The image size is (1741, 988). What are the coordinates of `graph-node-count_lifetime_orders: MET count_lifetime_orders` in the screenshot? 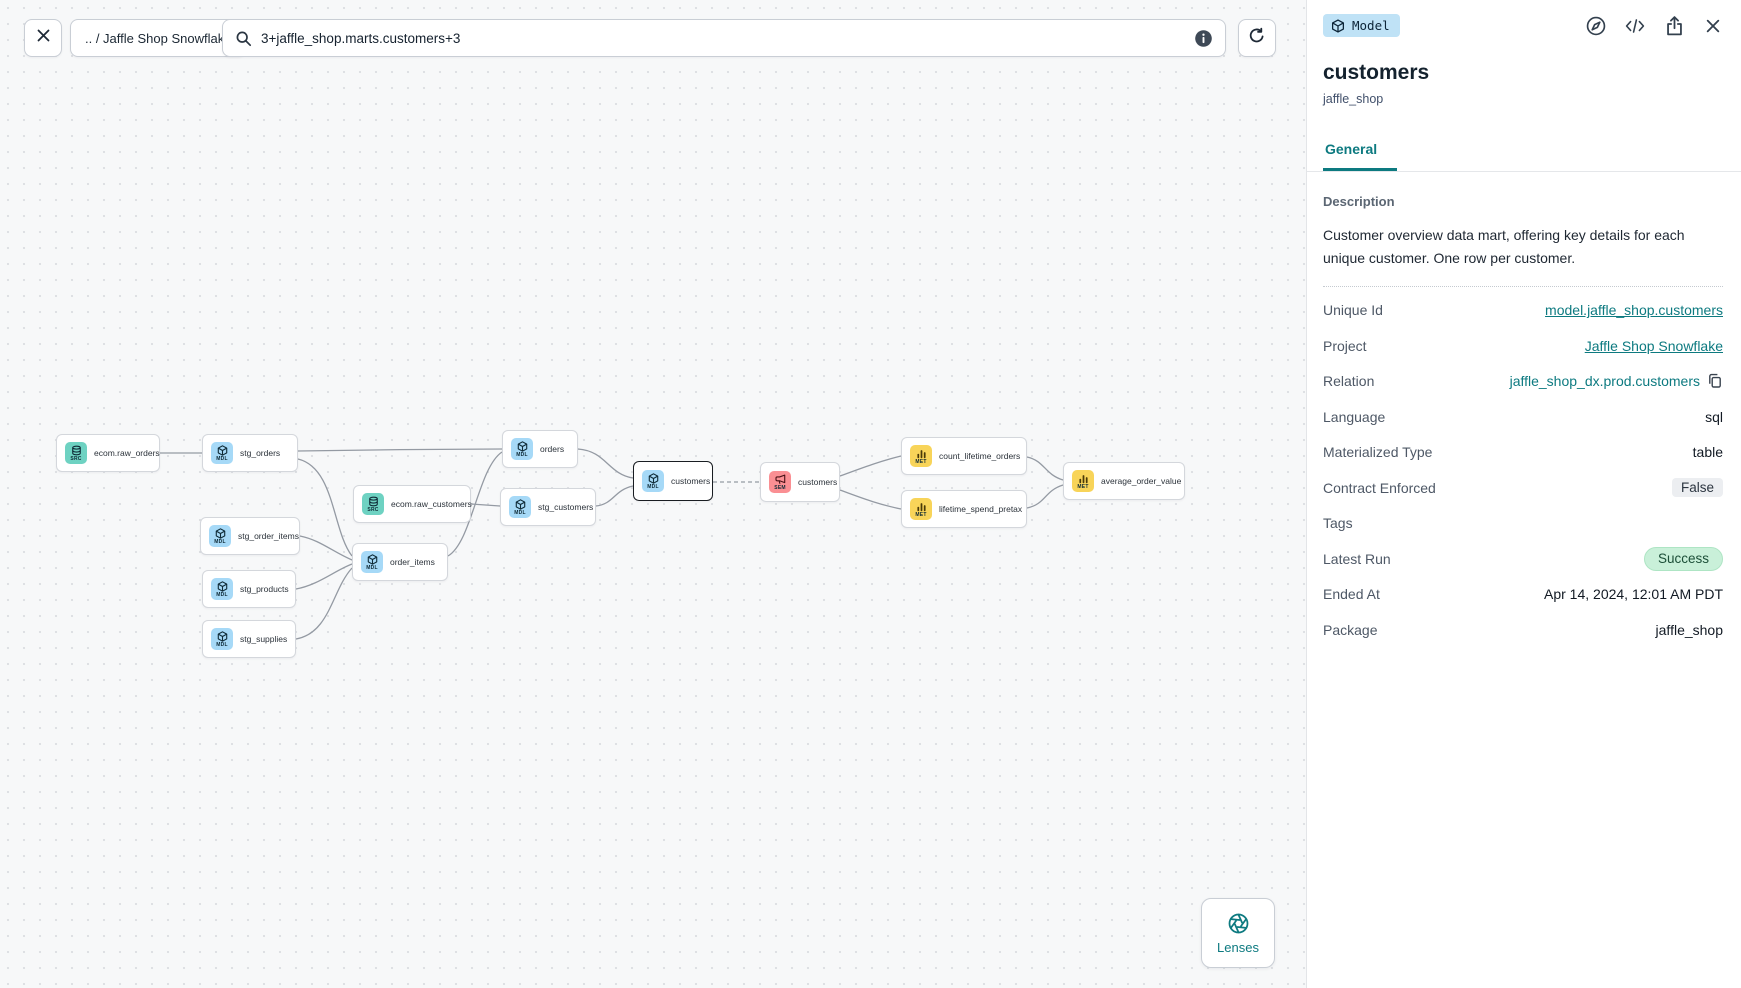 It's located at (964, 456).